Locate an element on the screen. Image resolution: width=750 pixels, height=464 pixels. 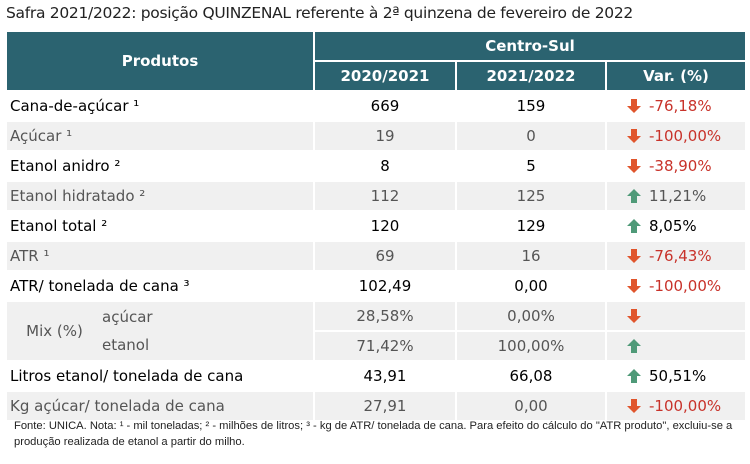
value-2020-text: 43,91 is located at coordinates (385, 376).